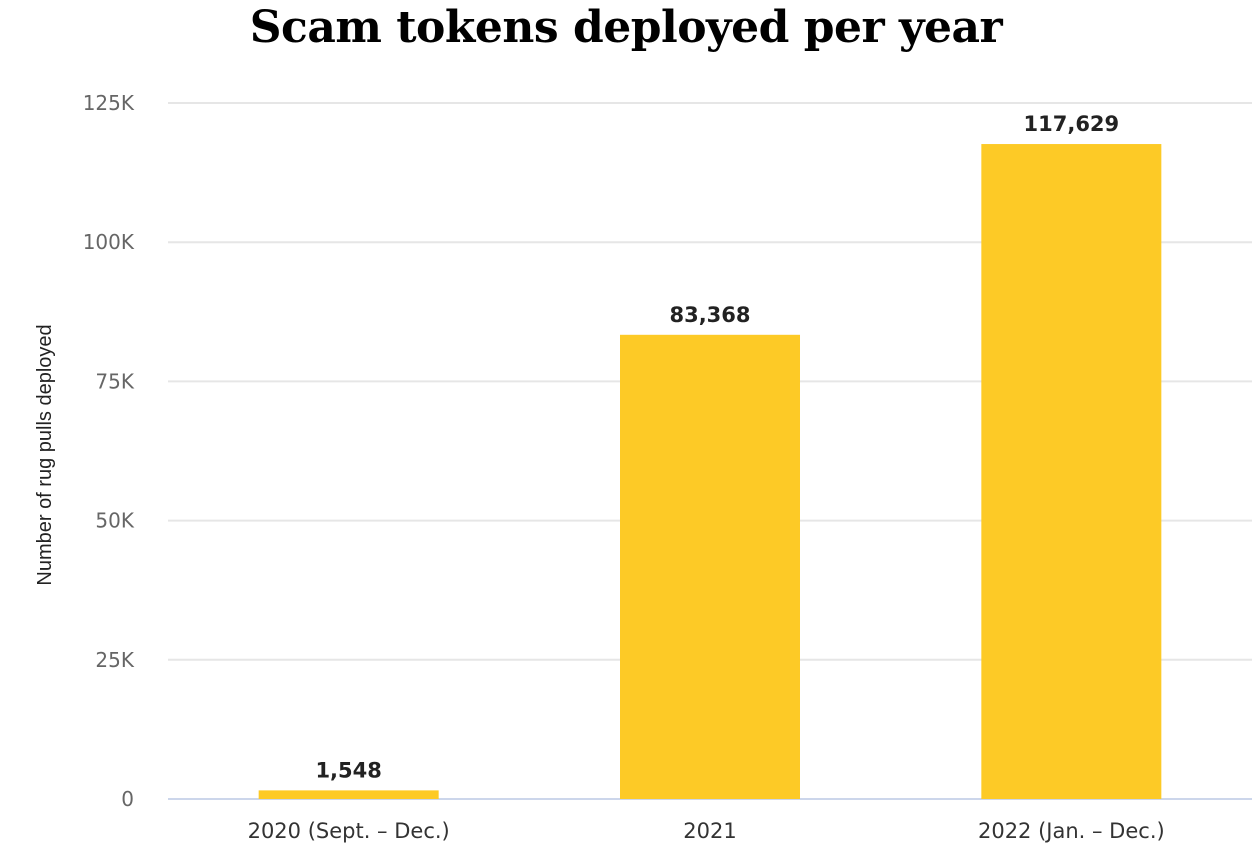 The image size is (1252, 863). What do you see at coordinates (626, 27) in the screenshot?
I see `chart-title: Scam tokens deployed per year` at bounding box center [626, 27].